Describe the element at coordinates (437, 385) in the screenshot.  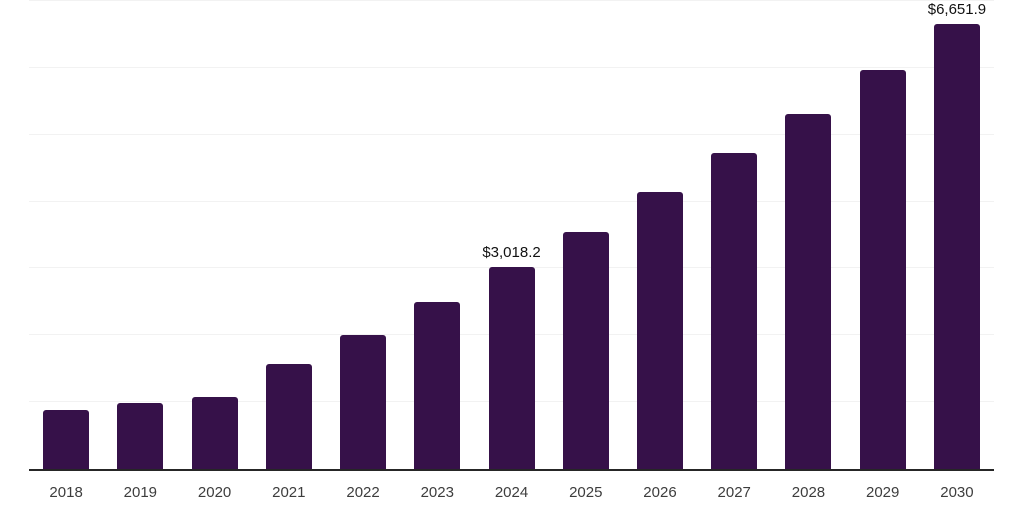
I see `bar-2023` at that location.